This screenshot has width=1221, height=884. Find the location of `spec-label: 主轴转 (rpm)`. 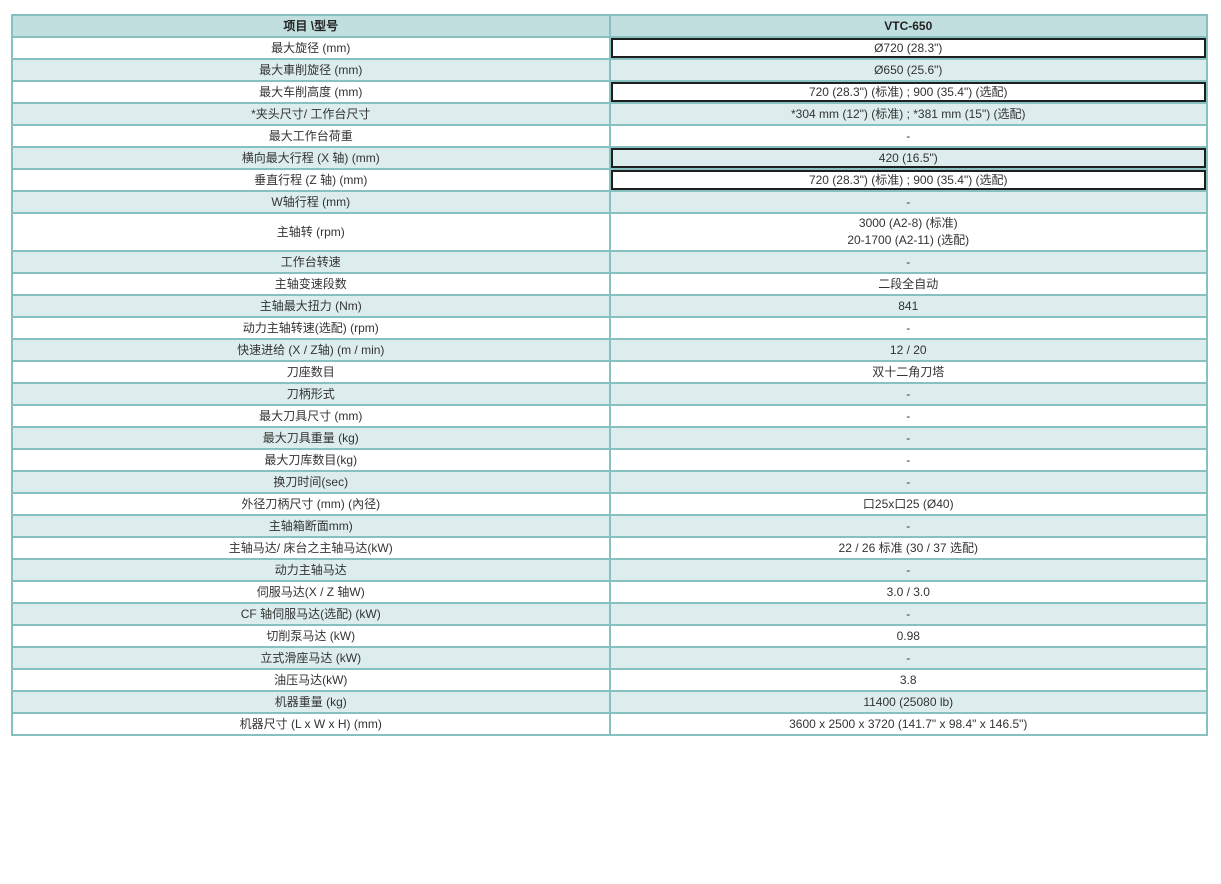

spec-label: 主轴转 (rpm) is located at coordinates (311, 232).